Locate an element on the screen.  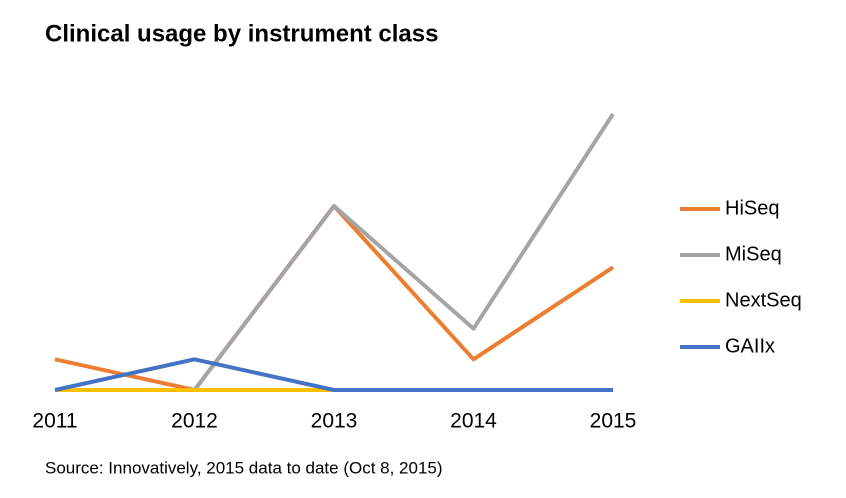
x-tick-label: 2014 is located at coordinates (473, 421).